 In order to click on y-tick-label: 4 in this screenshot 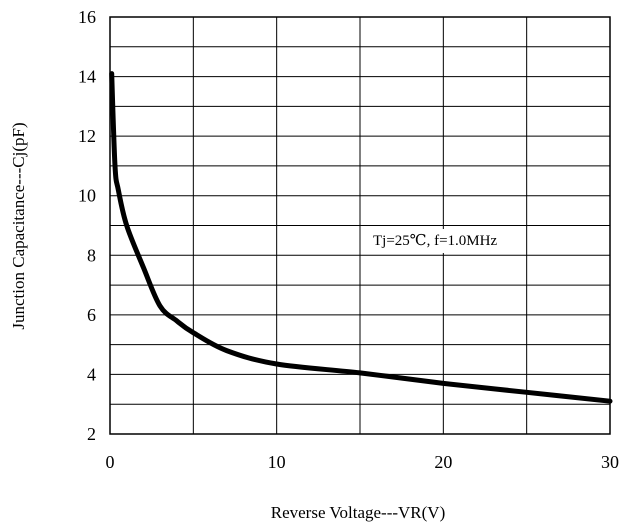, I will do `click(91, 374)`.